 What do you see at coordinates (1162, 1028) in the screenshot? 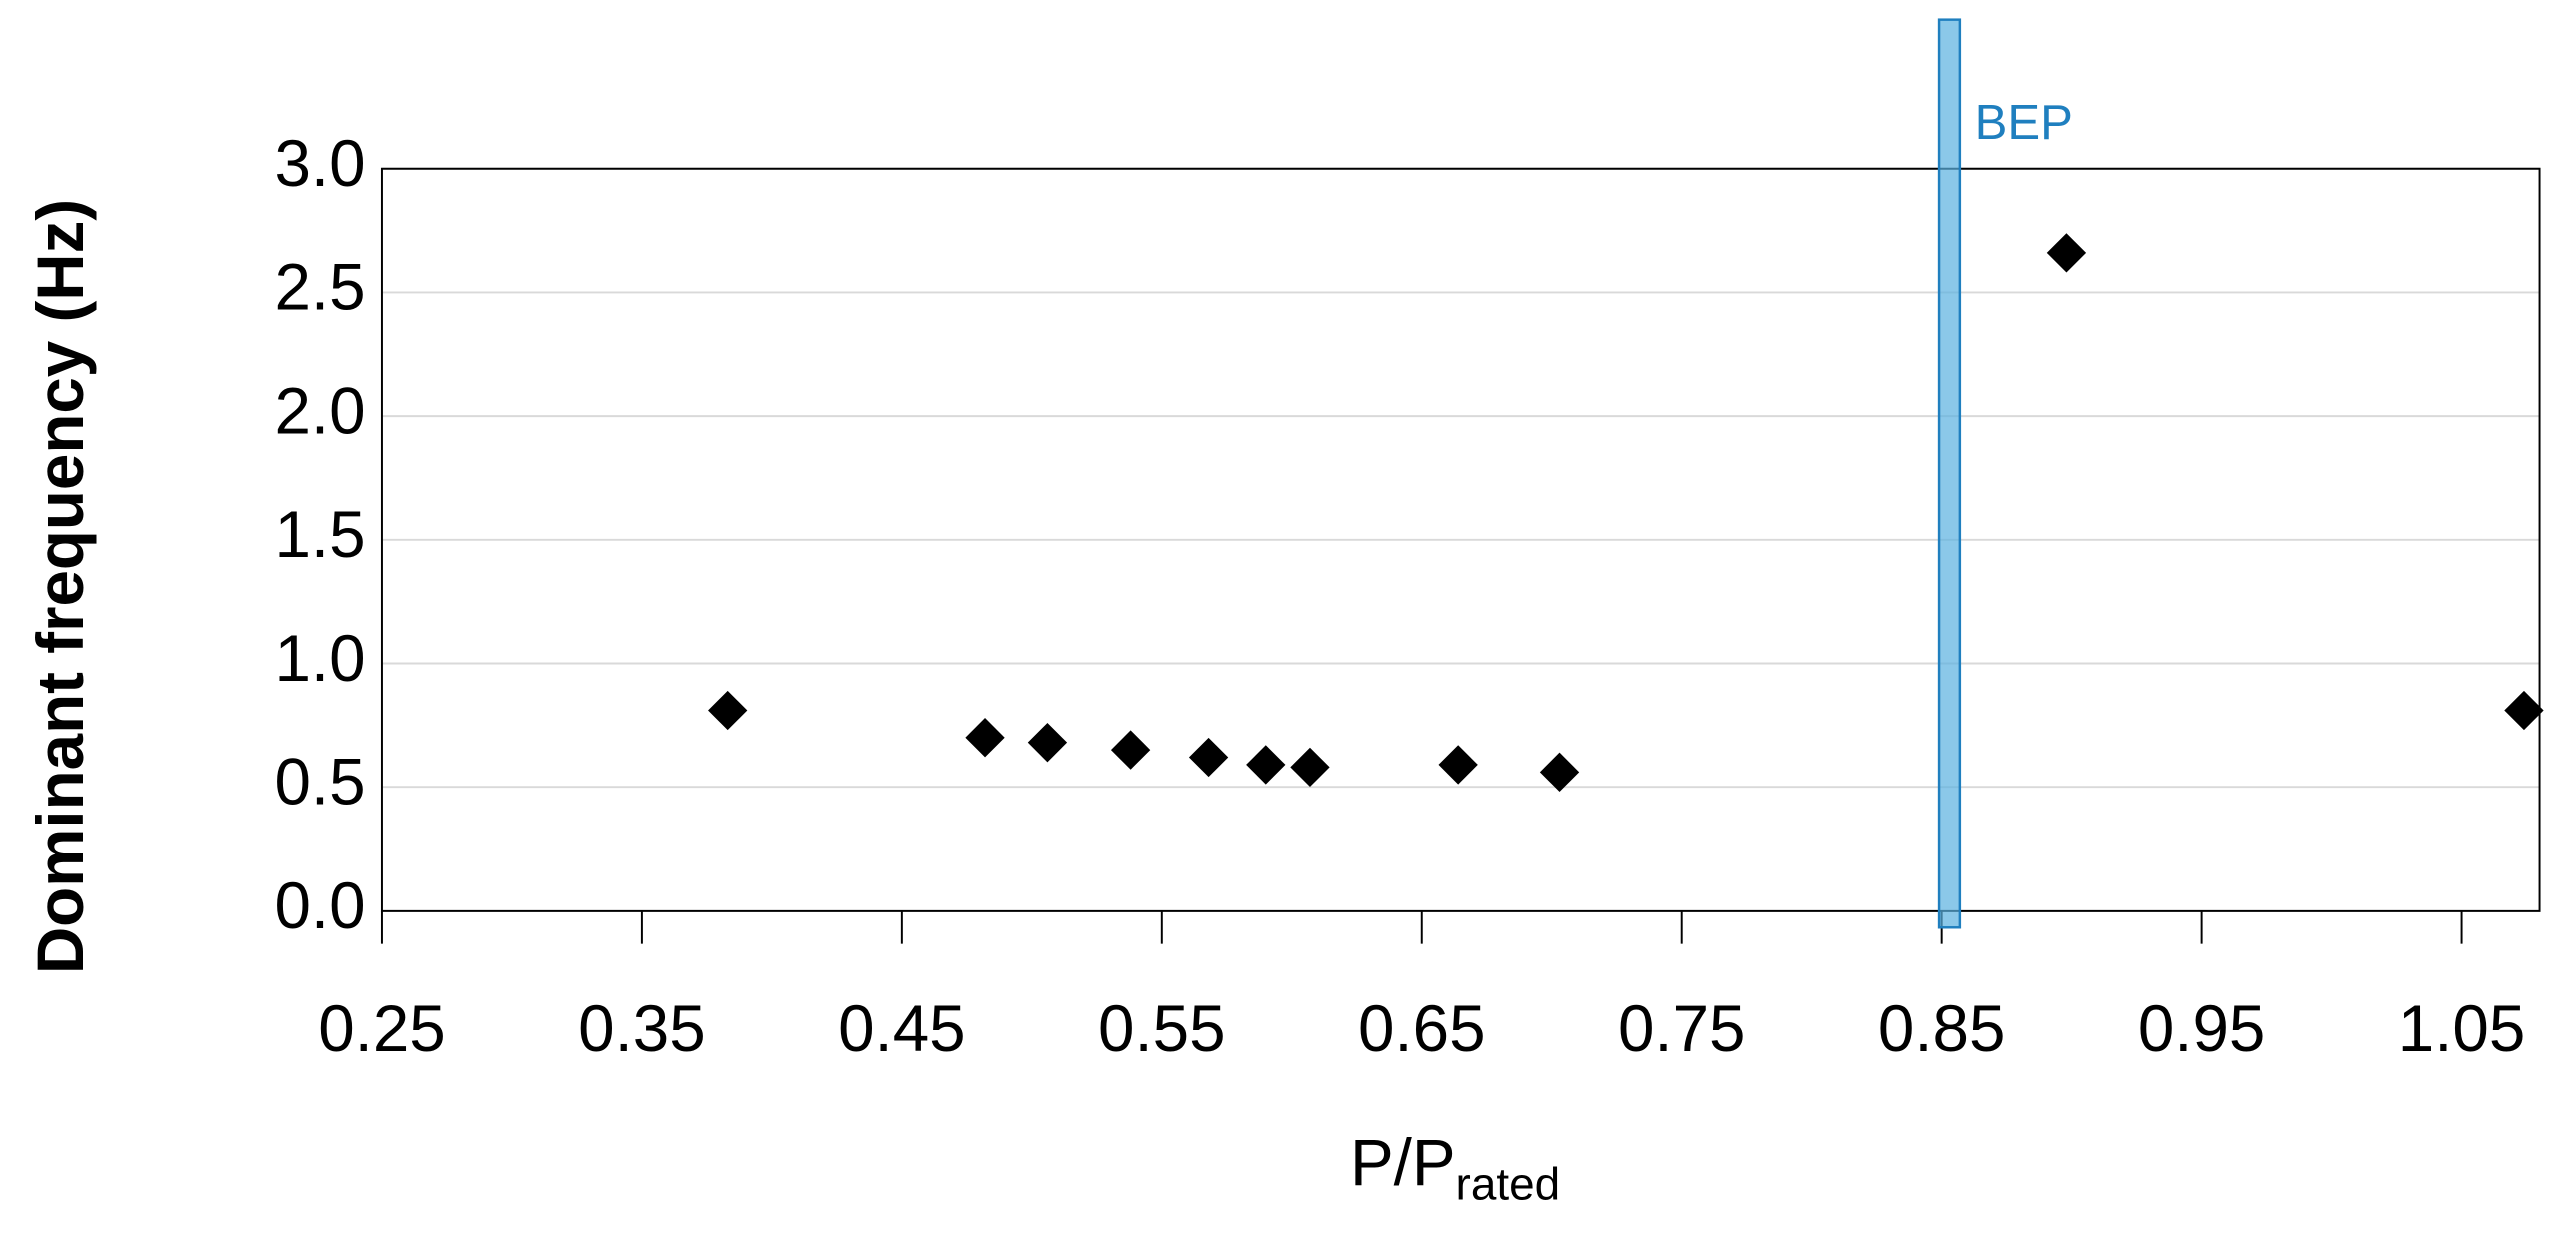
I see `x-tick-label: 0.55` at bounding box center [1162, 1028].